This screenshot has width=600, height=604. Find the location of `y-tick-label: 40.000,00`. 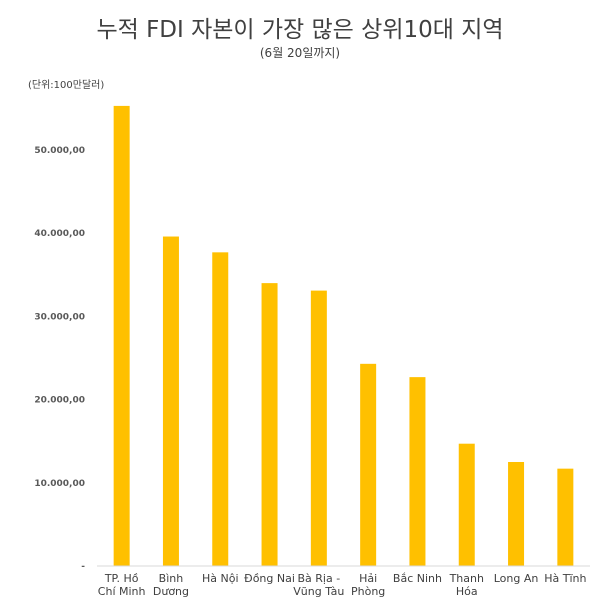

y-tick-label: 40.000,00 is located at coordinates (59, 234).